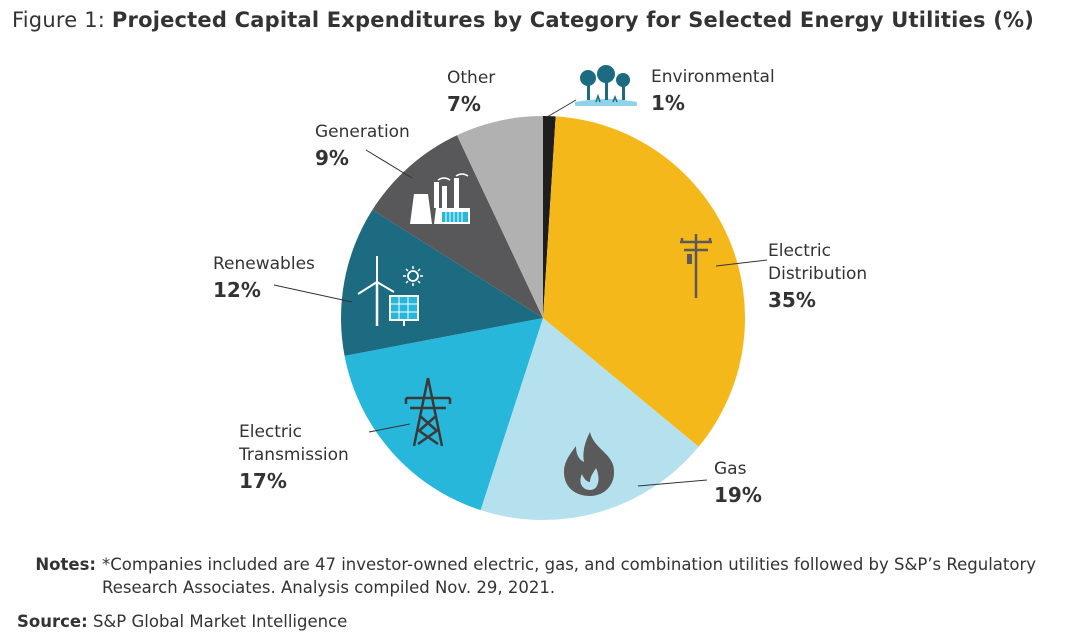 The height and width of the screenshot is (635, 1080). I want to click on slice-label-gas: Gas 19%, so click(738, 483).